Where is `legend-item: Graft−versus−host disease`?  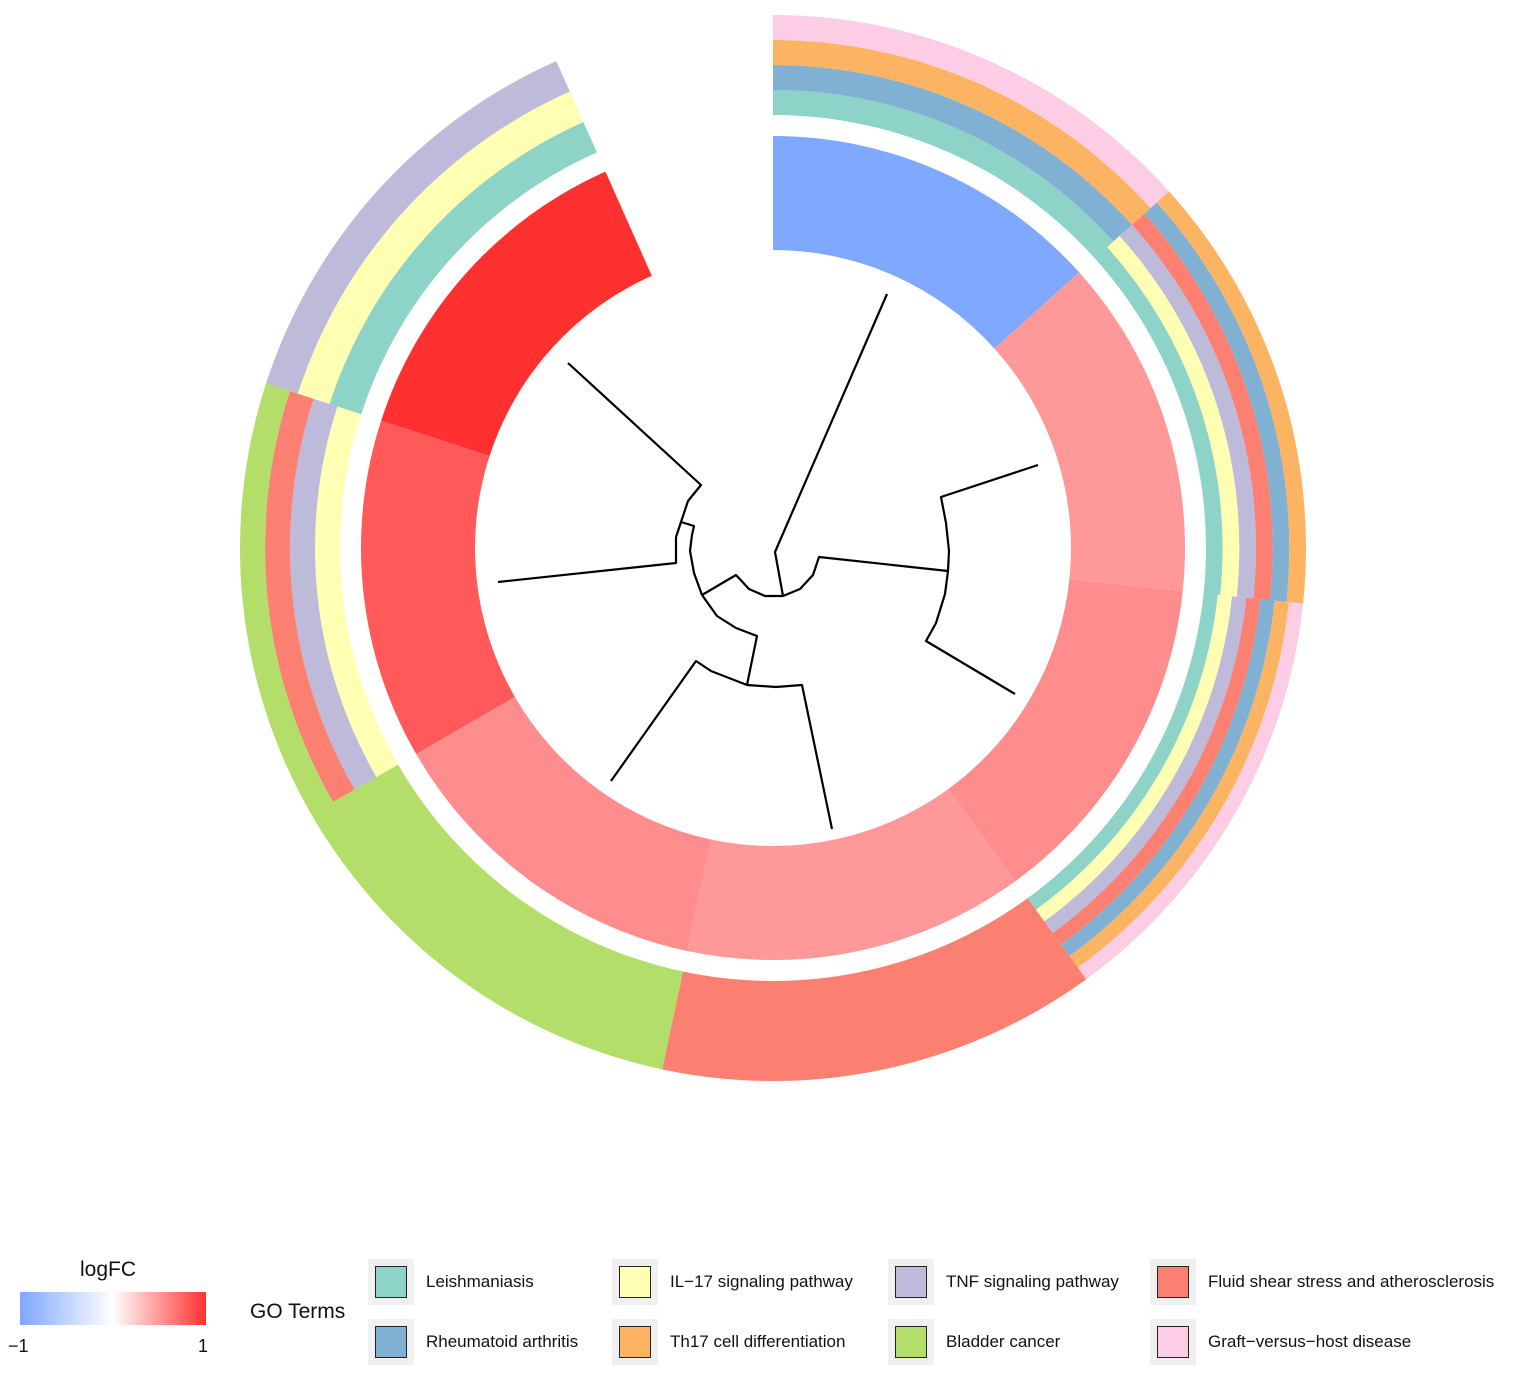
legend-item: Graft−versus−host disease is located at coordinates (1280, 1342).